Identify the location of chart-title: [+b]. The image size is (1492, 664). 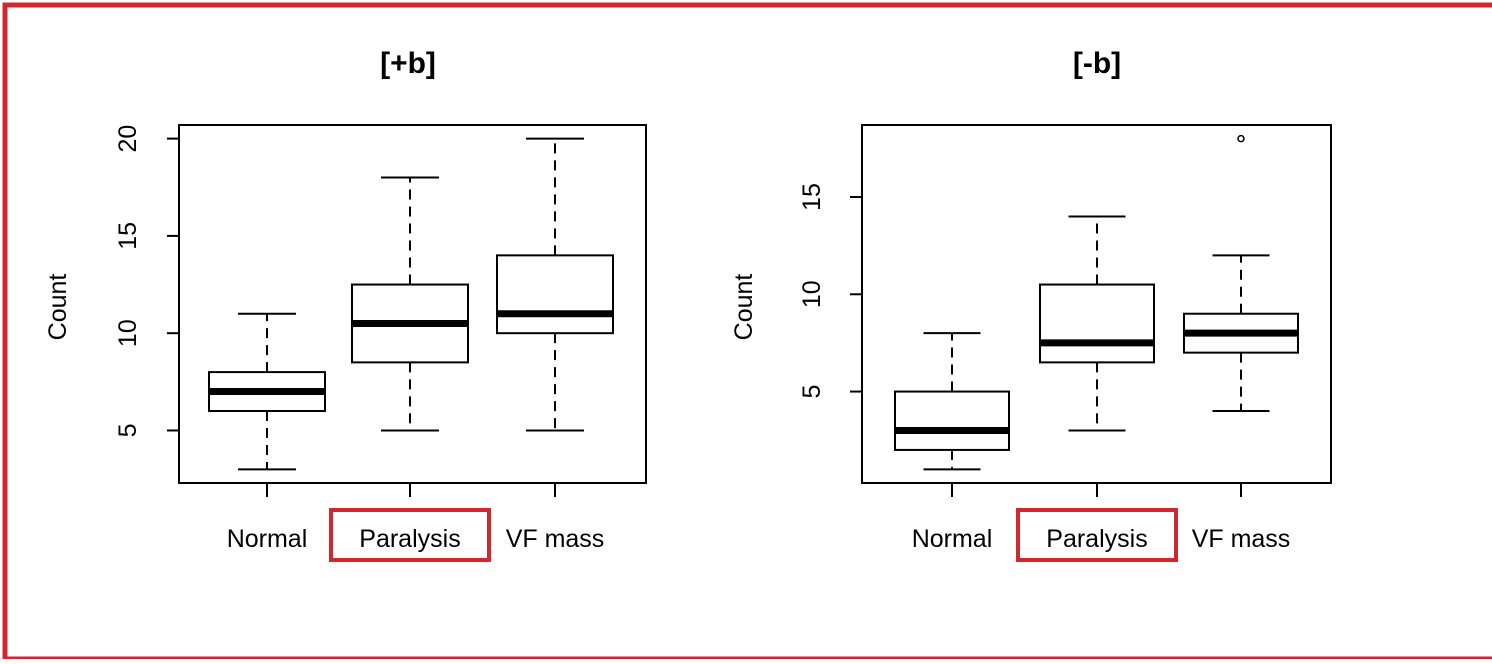
(408, 63).